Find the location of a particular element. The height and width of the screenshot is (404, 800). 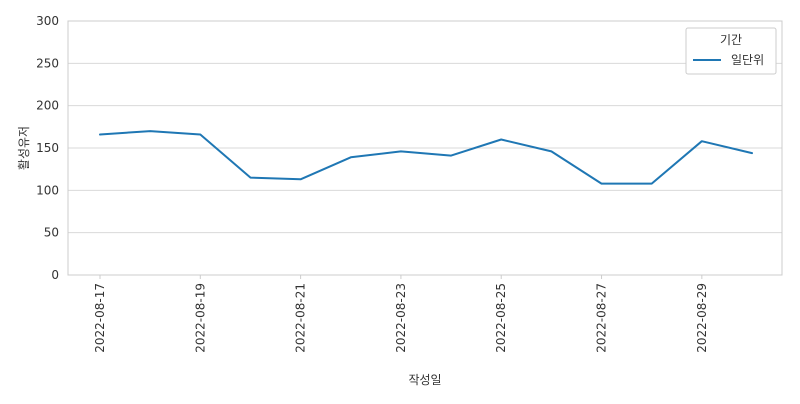

series-line is located at coordinates (426, 157).